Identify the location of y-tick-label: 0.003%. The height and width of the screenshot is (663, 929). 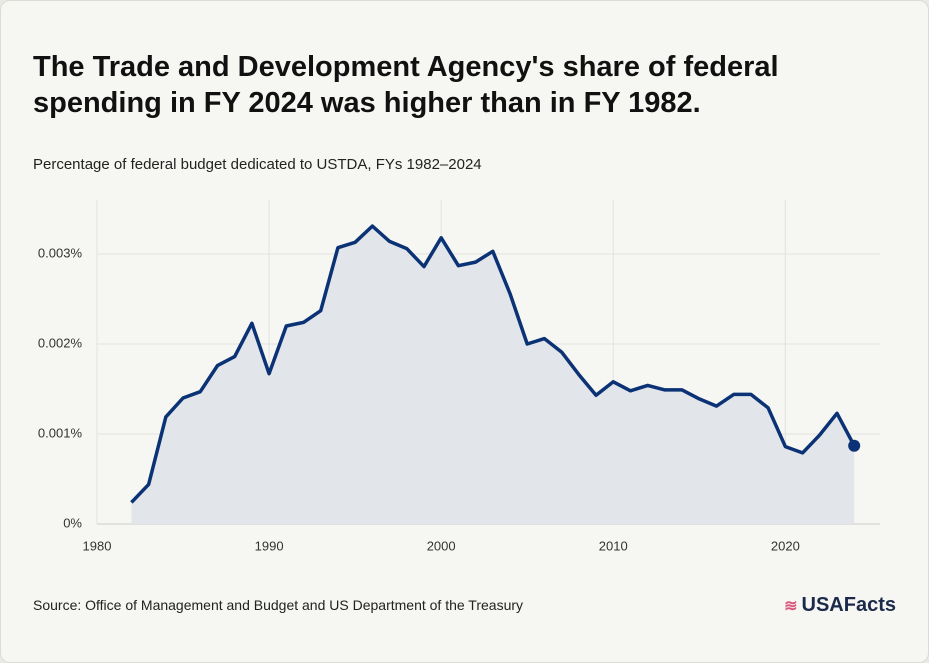
(60, 252).